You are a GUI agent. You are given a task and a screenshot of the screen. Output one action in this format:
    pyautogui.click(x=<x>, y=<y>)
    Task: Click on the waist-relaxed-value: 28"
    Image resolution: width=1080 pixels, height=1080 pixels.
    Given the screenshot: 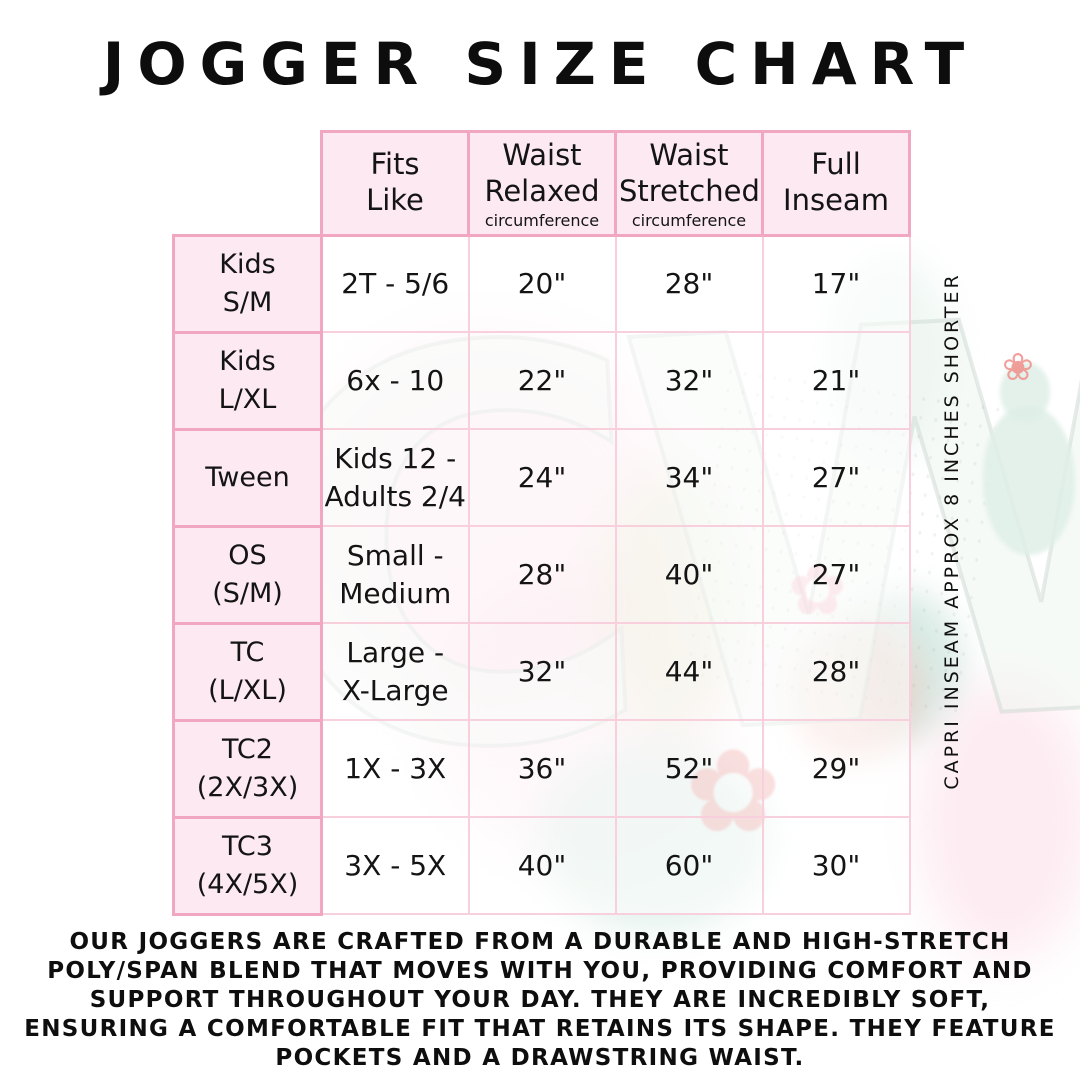 What is the action you would take?
    pyautogui.click(x=542, y=575)
    